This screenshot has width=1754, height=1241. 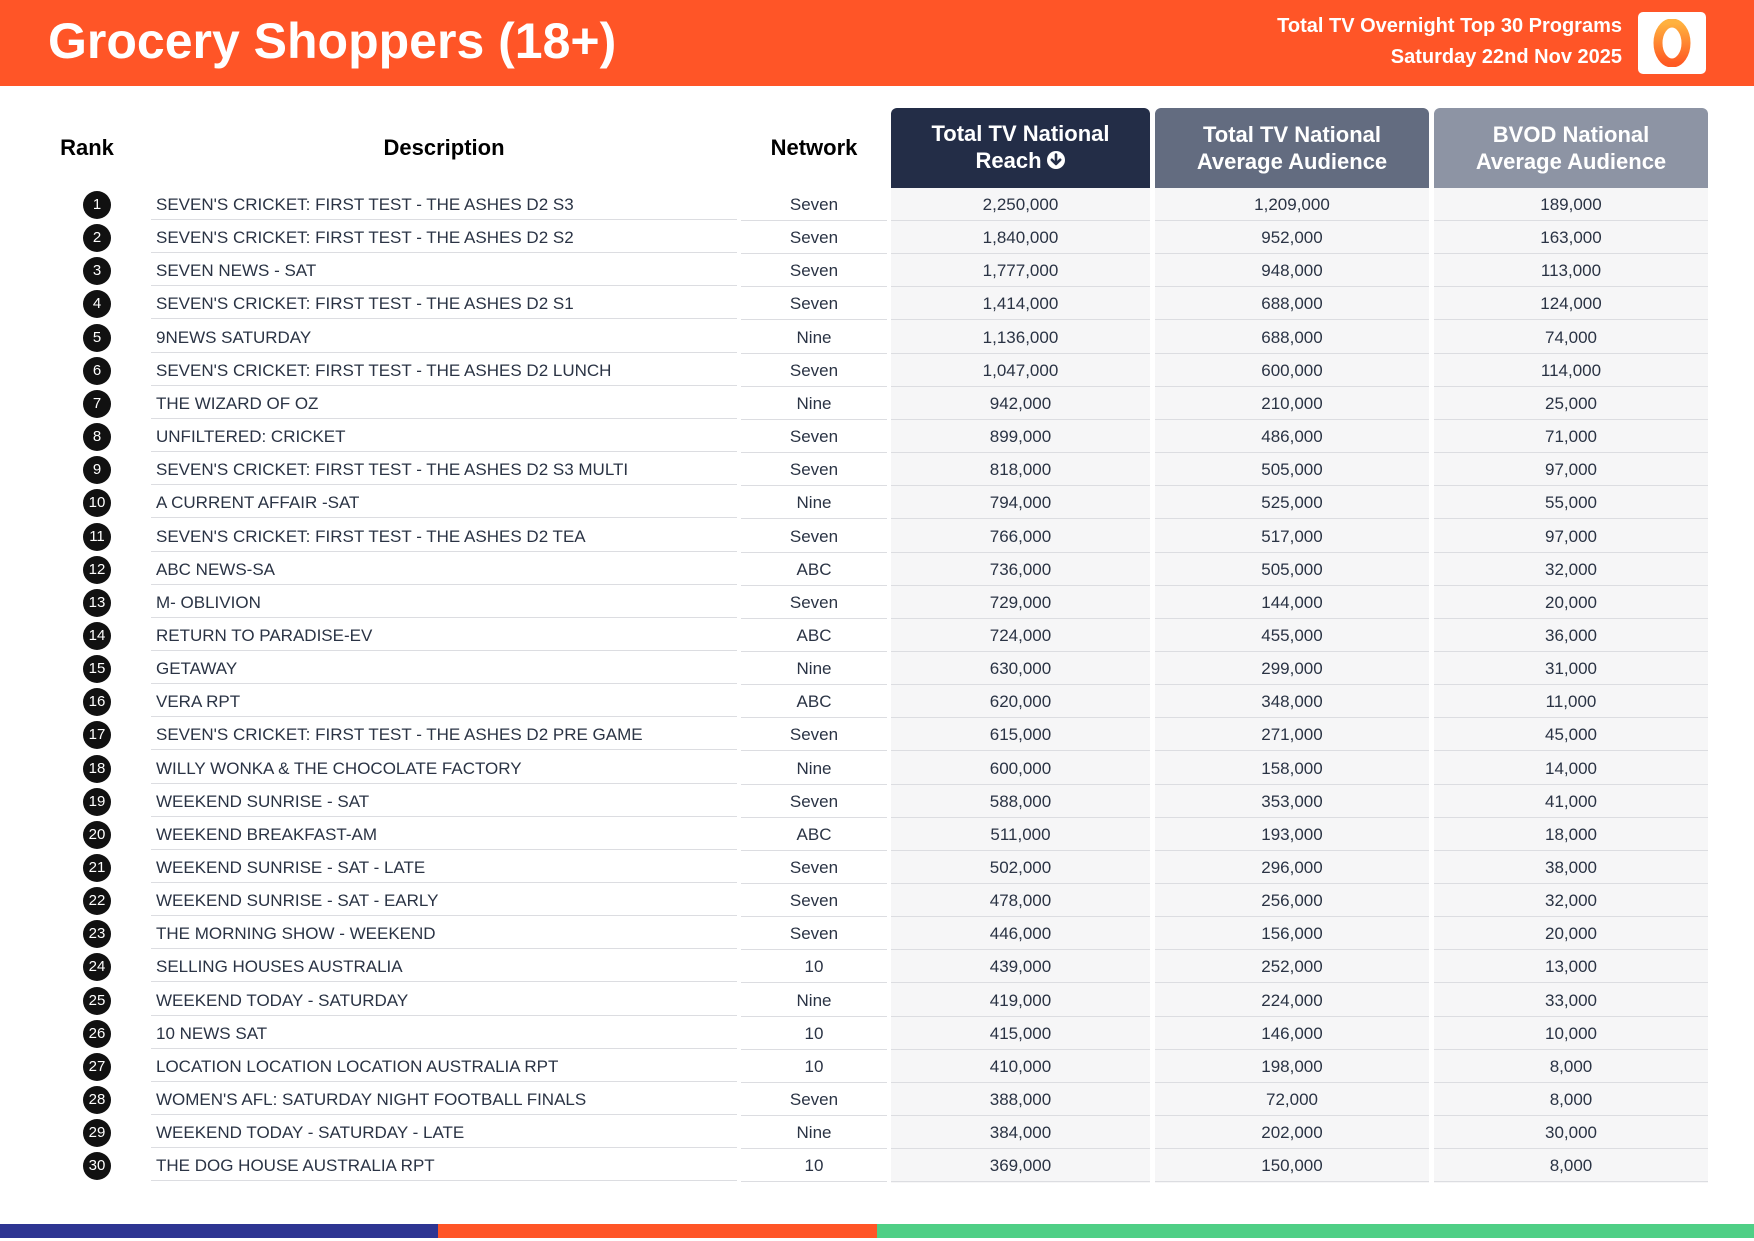 I want to click on tv-average-cell: 150,000, so click(x=1292, y=1166).